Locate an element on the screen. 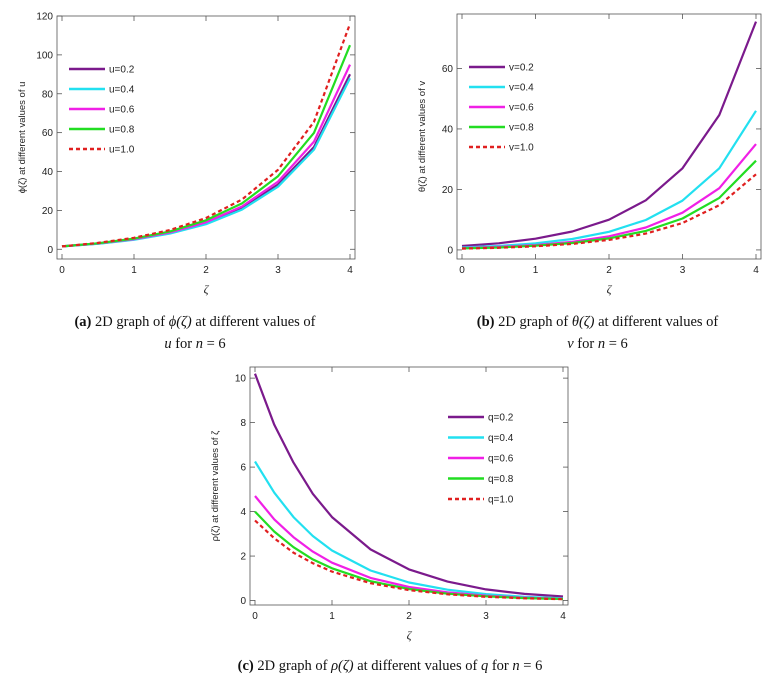 The height and width of the screenshot is (682, 778). caption-a-mid: at different values of is located at coordinates (255, 322).